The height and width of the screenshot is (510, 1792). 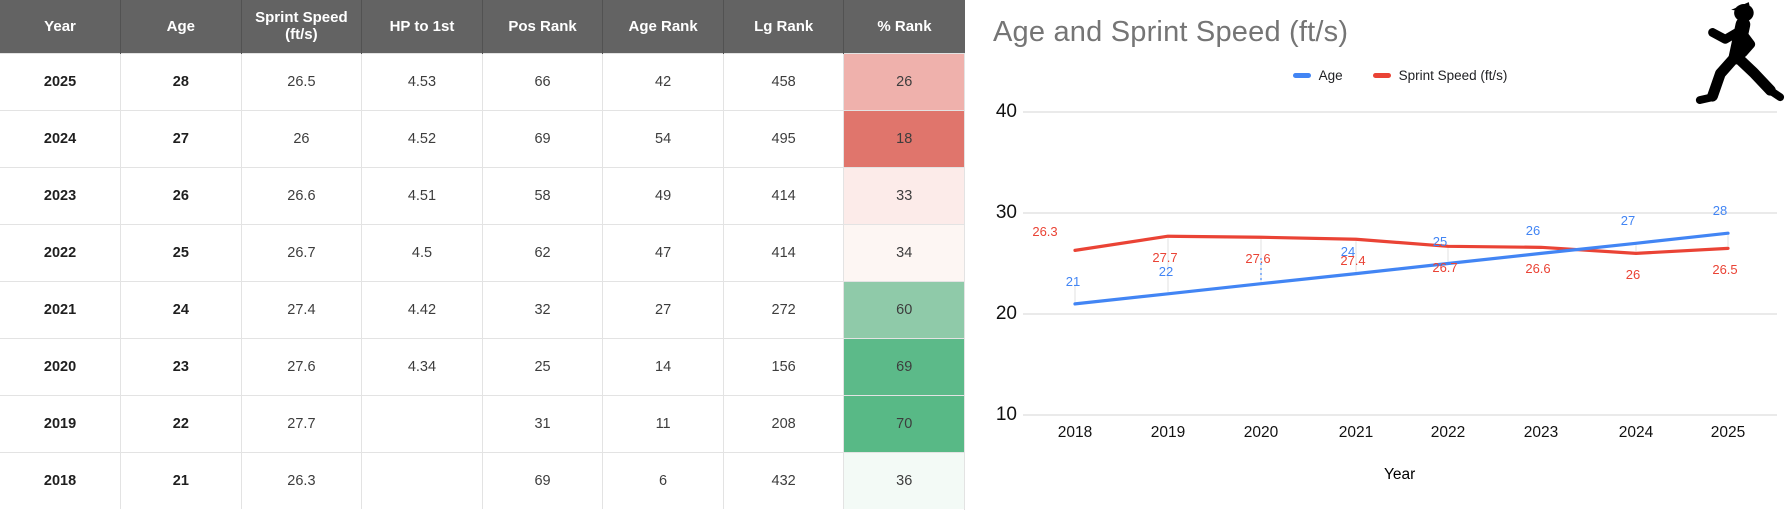 I want to click on cell-hp-to-1st: 4.5, so click(x=422, y=252).